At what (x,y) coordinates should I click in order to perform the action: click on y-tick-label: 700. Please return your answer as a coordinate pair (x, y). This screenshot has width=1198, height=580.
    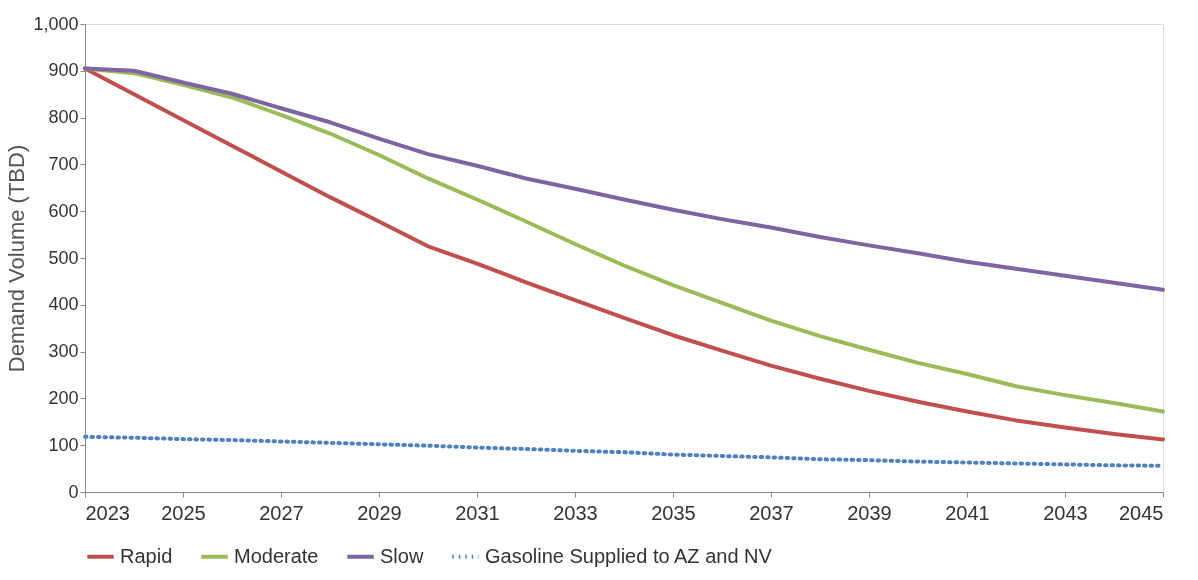
    Looking at the image, I should click on (63, 163).